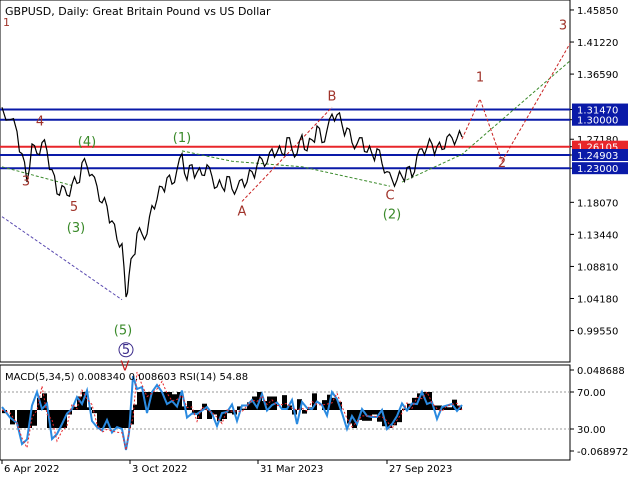  I want to click on wave-label: 4, so click(40, 121).